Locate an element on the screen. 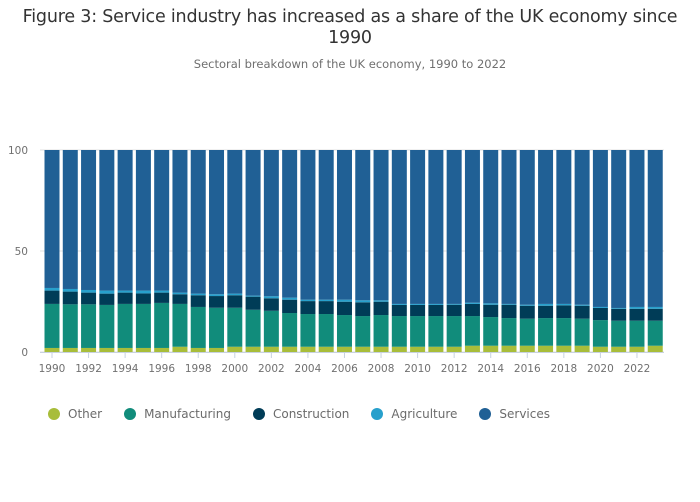 The image size is (700, 502). bar-manufacturing-1993 is located at coordinates (107, 326).